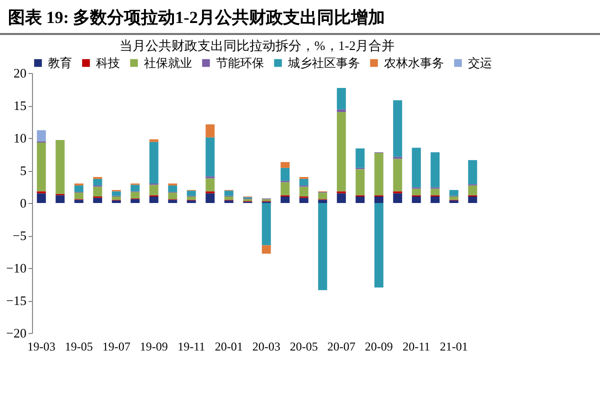 The width and height of the screenshot is (600, 400). I want to click on x-tick-label: 20-07, so click(341, 347).